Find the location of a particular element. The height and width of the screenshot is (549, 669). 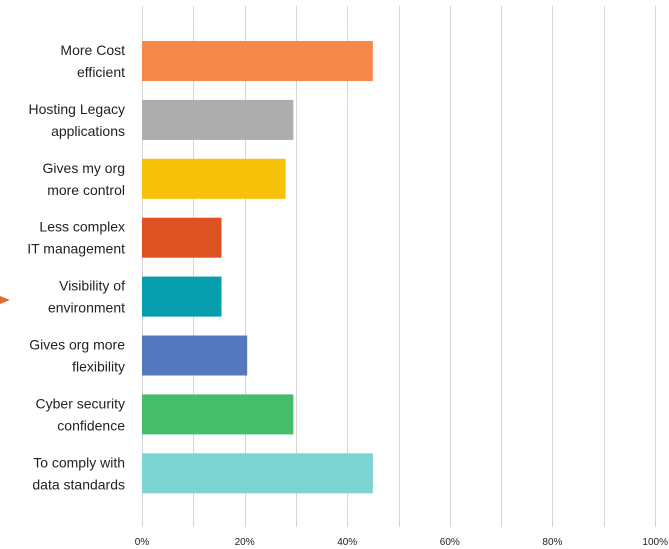

category-label-4: Visibility of environment is located at coordinates (86, 297).